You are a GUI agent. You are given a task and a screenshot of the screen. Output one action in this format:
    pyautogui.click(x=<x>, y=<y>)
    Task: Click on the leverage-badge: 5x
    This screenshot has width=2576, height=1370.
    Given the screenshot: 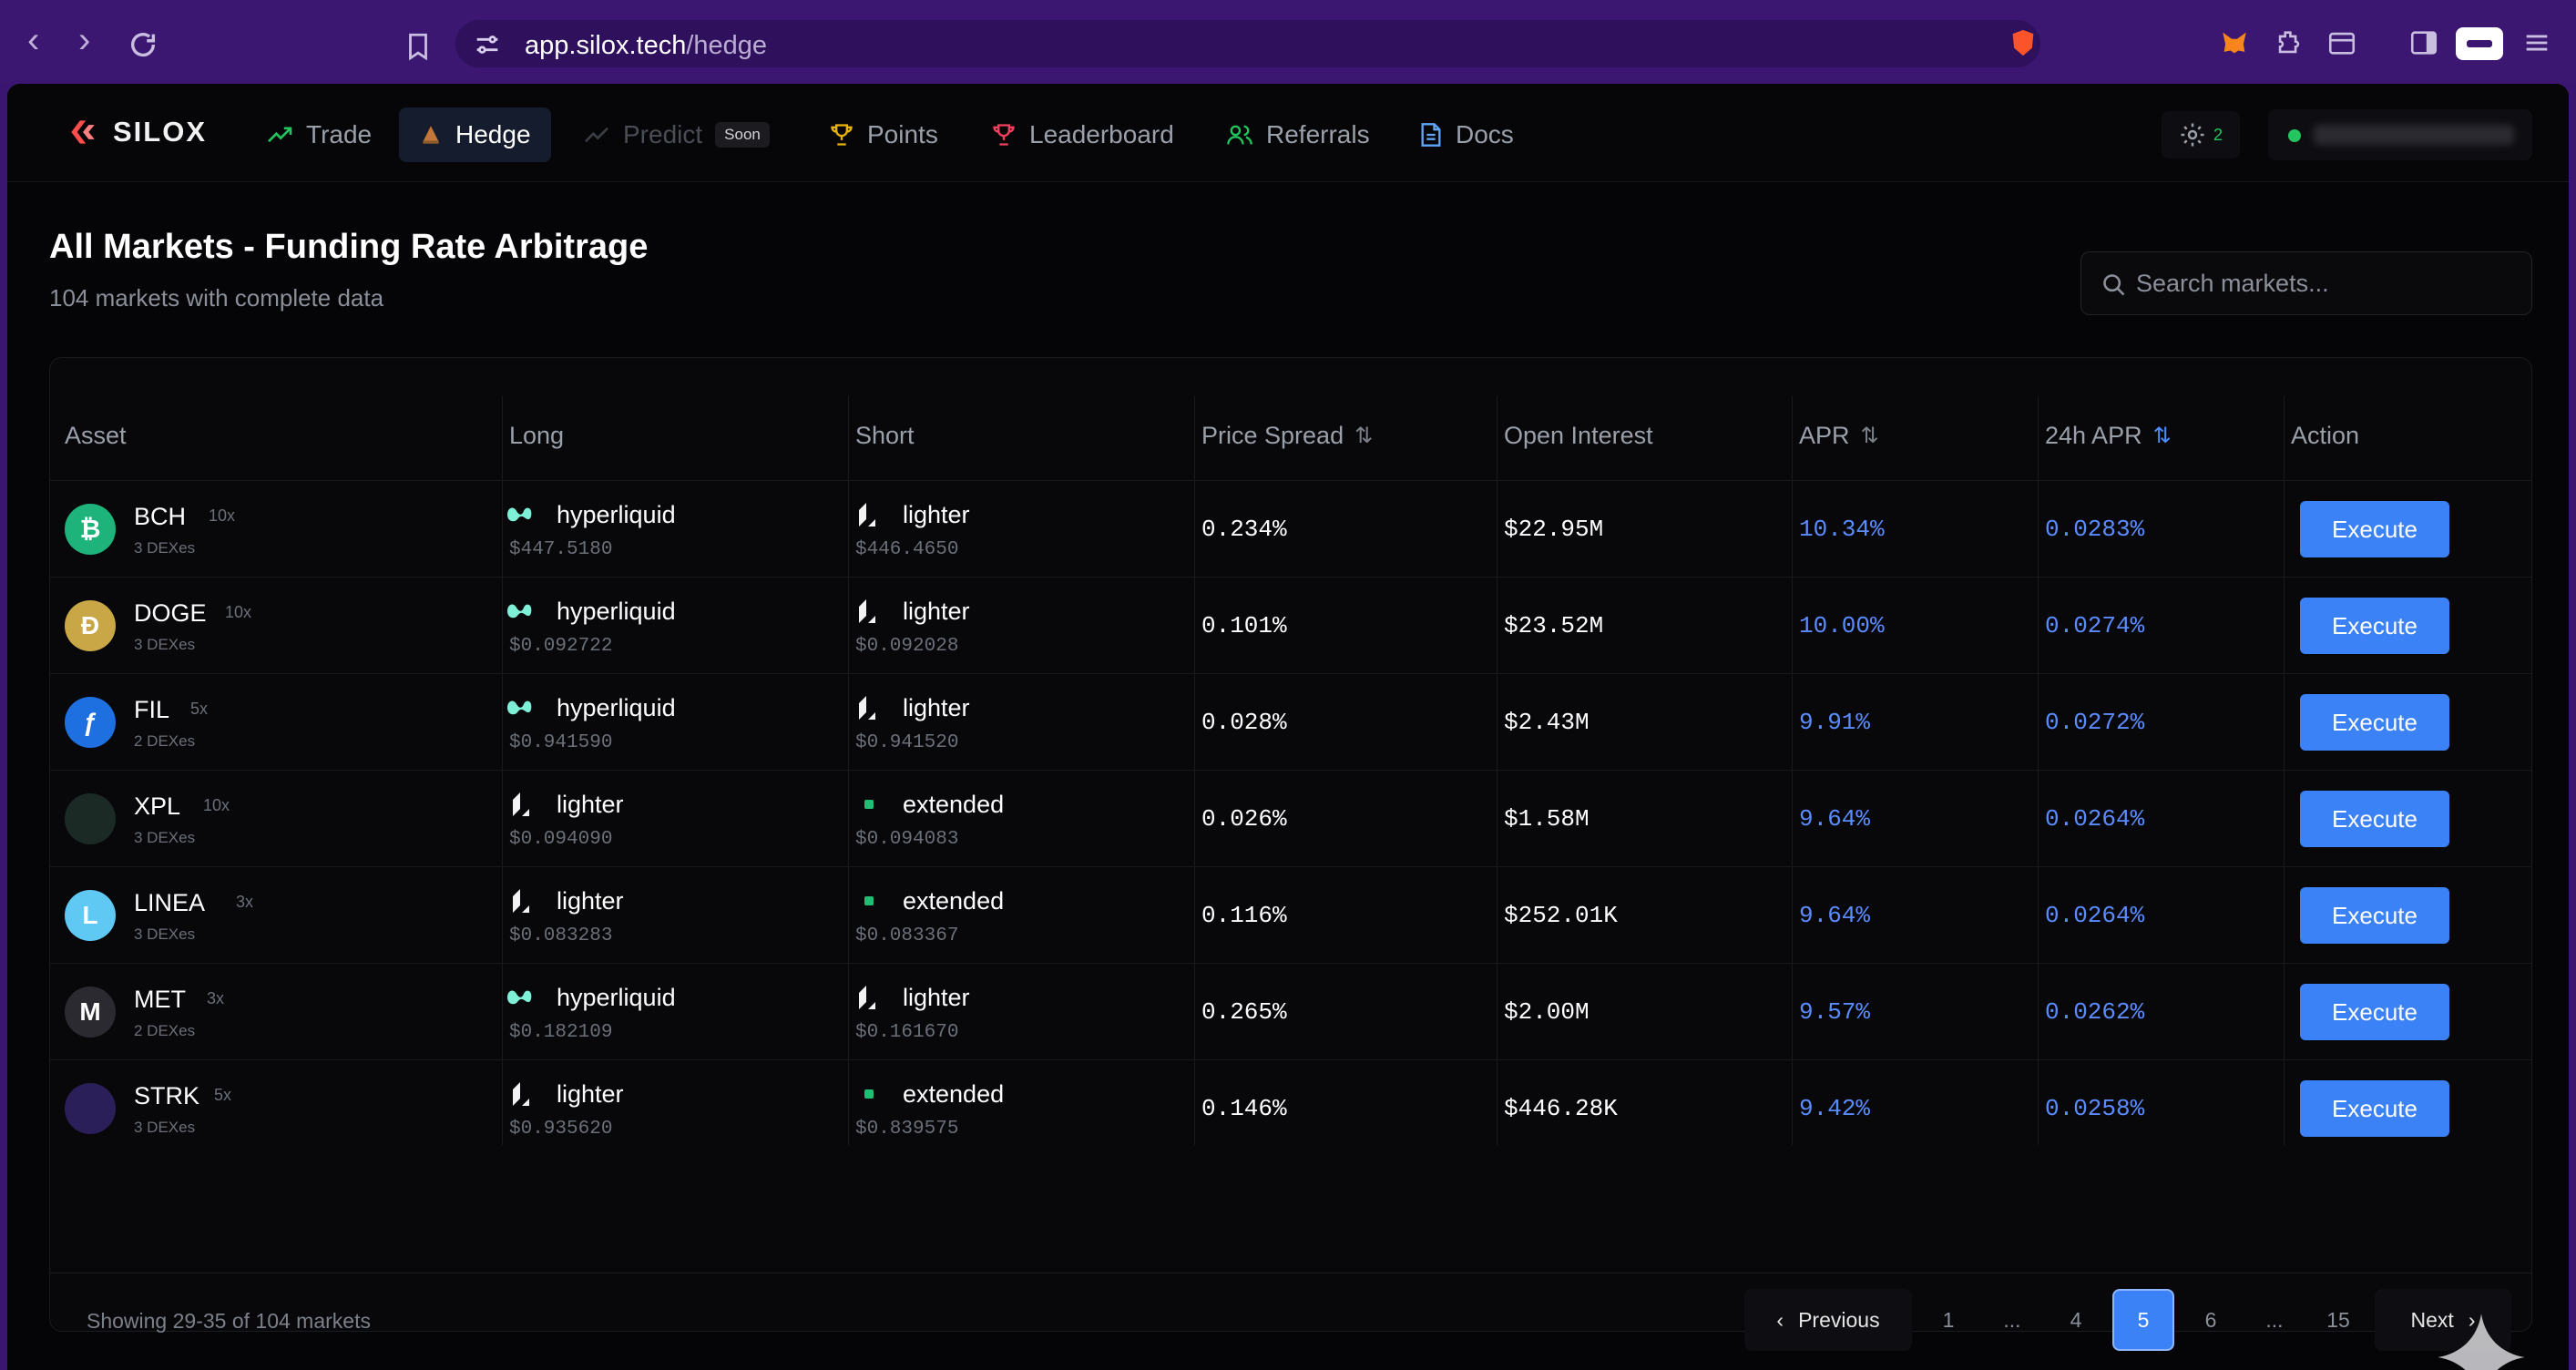 What is the action you would take?
    pyautogui.click(x=223, y=1095)
    